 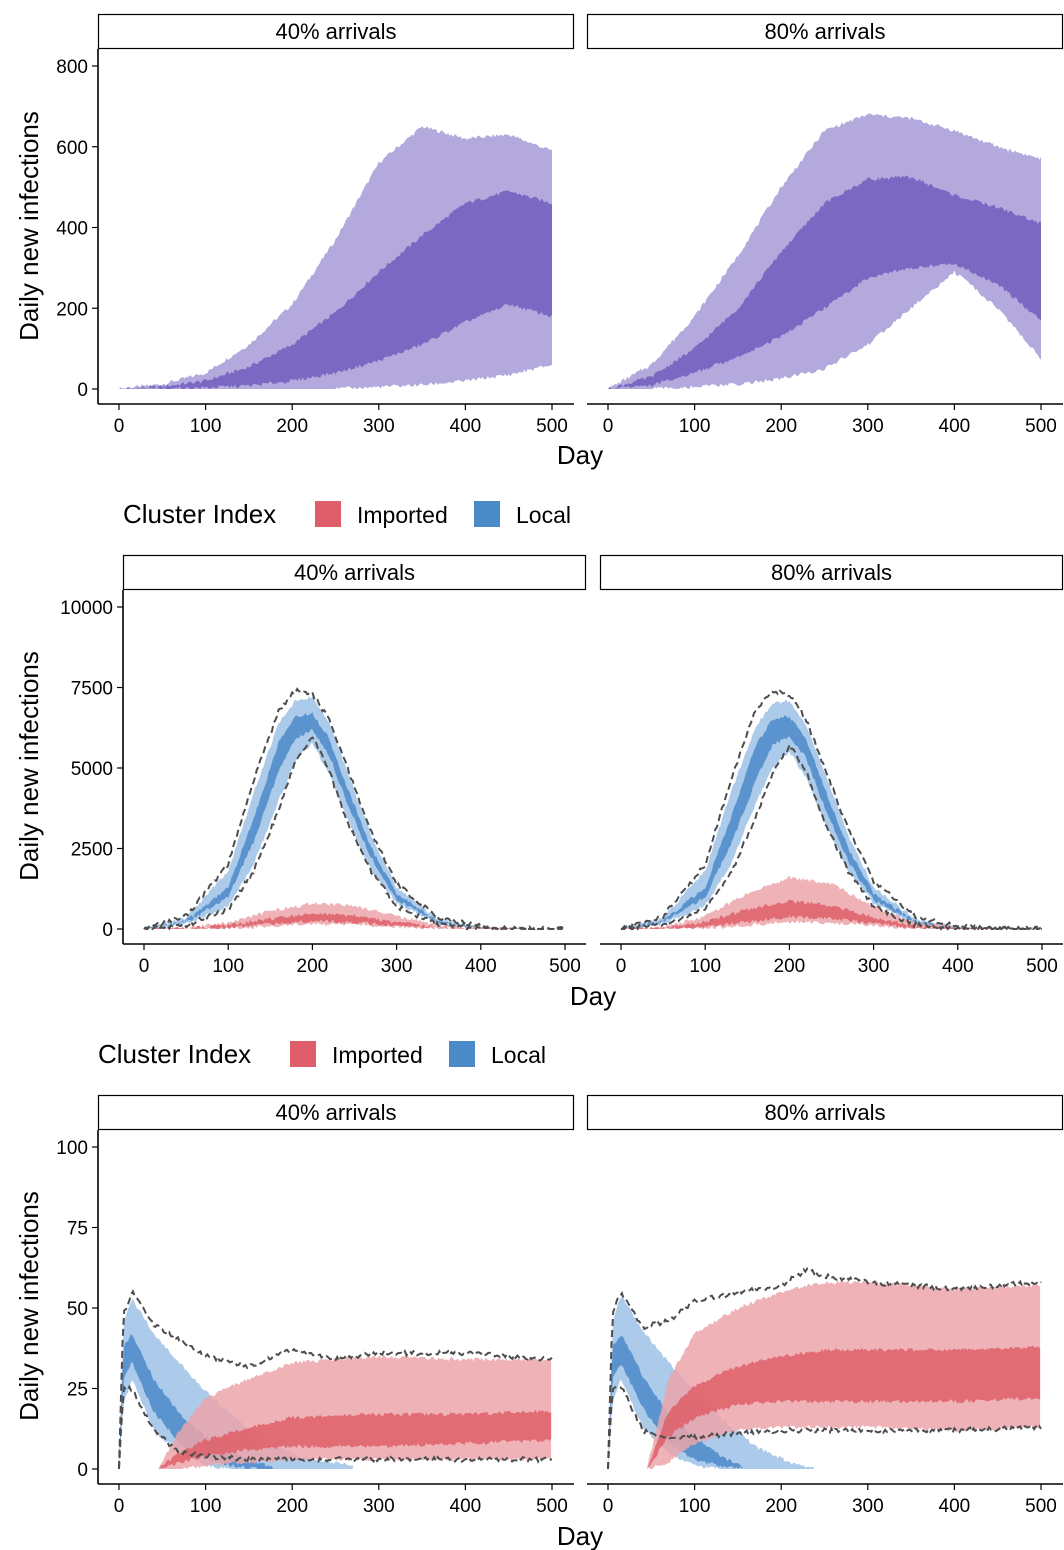 What do you see at coordinates (72, 229) in the screenshot?
I see `y-tick-label: 400` at bounding box center [72, 229].